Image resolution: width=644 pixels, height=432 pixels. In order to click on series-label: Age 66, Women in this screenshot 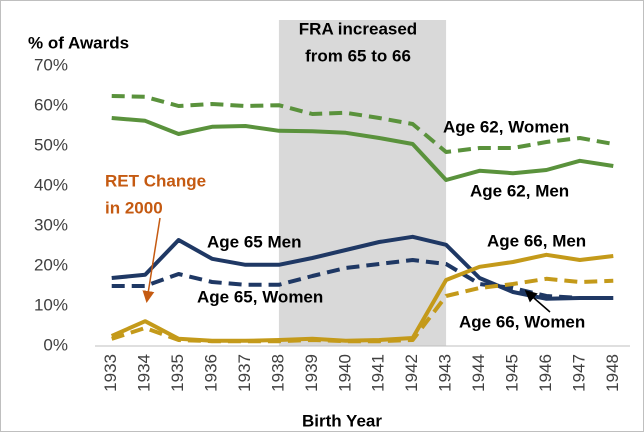, I will do `click(522, 321)`.